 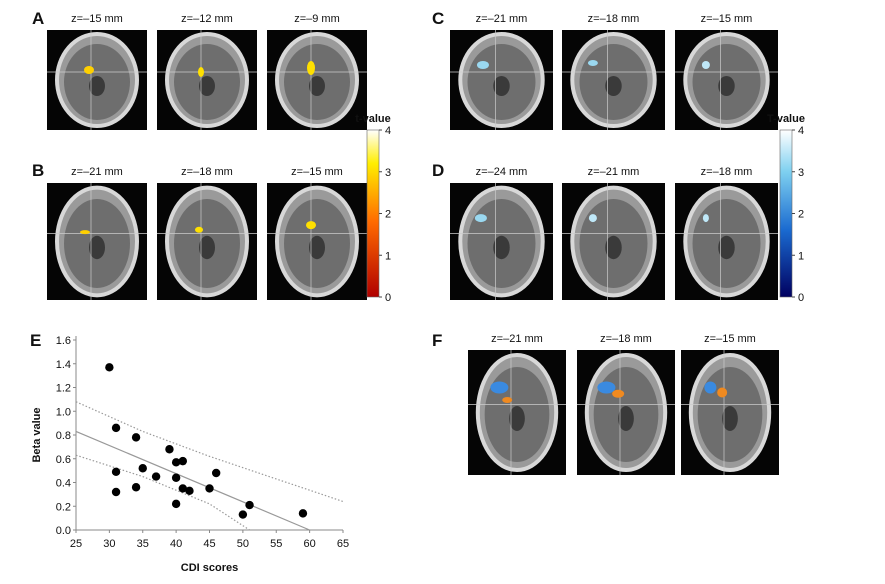 What do you see at coordinates (38, 170) in the screenshot?
I see `panel-label: B` at bounding box center [38, 170].